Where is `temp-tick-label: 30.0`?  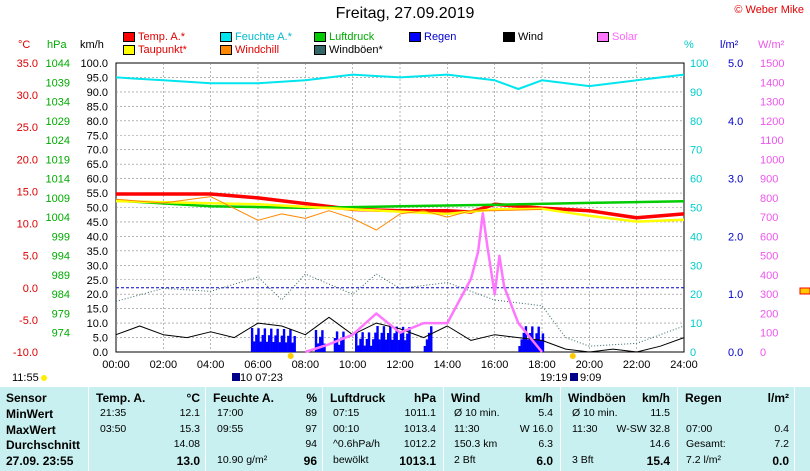 temp-tick-label: 30.0 is located at coordinates (27, 96).